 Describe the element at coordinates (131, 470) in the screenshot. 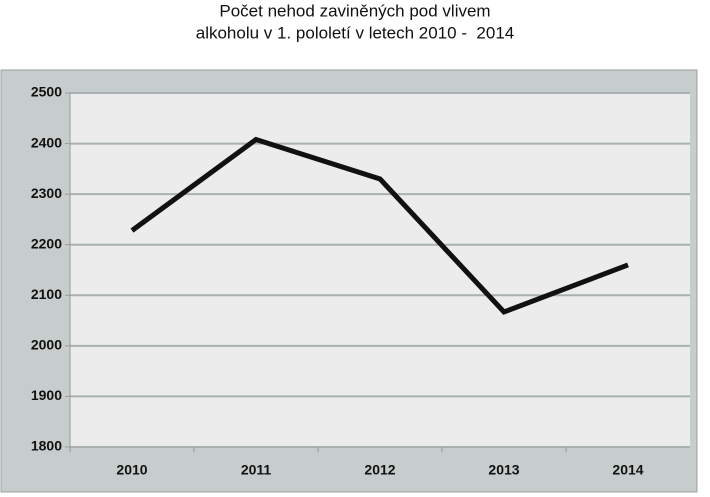

I see `x-tick-label: 2010` at that location.